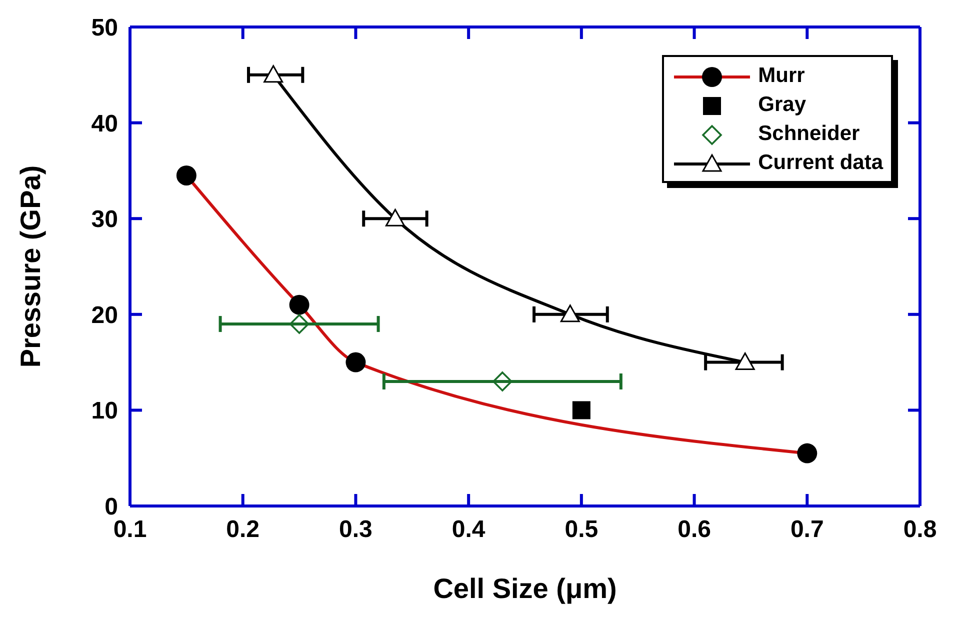  I want to click on x-tick-label: 0.5, so click(581, 530).